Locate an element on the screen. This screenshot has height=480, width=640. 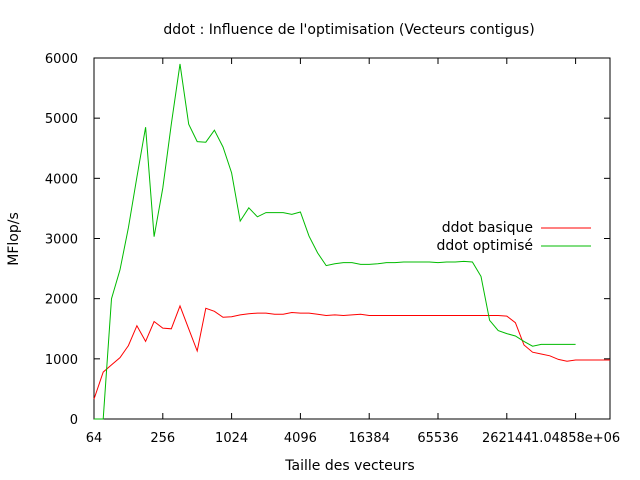
y-axis-label: MFlop/s is located at coordinates (14, 238).